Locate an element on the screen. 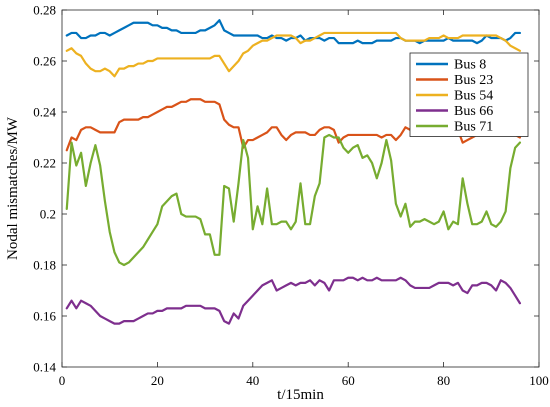 This screenshot has height=407, width=550. y-tick-label: 0.2 is located at coordinates (48, 214).